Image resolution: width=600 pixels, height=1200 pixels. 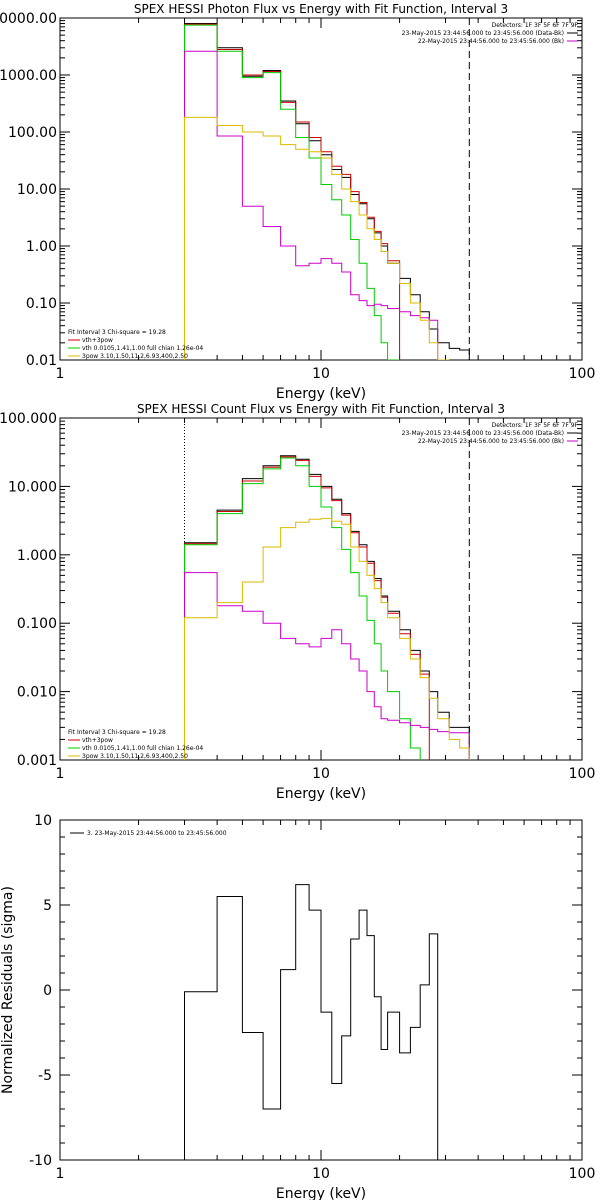 What do you see at coordinates (37, 693) in the screenshot?
I see `y-tick-label: 0.010` at bounding box center [37, 693].